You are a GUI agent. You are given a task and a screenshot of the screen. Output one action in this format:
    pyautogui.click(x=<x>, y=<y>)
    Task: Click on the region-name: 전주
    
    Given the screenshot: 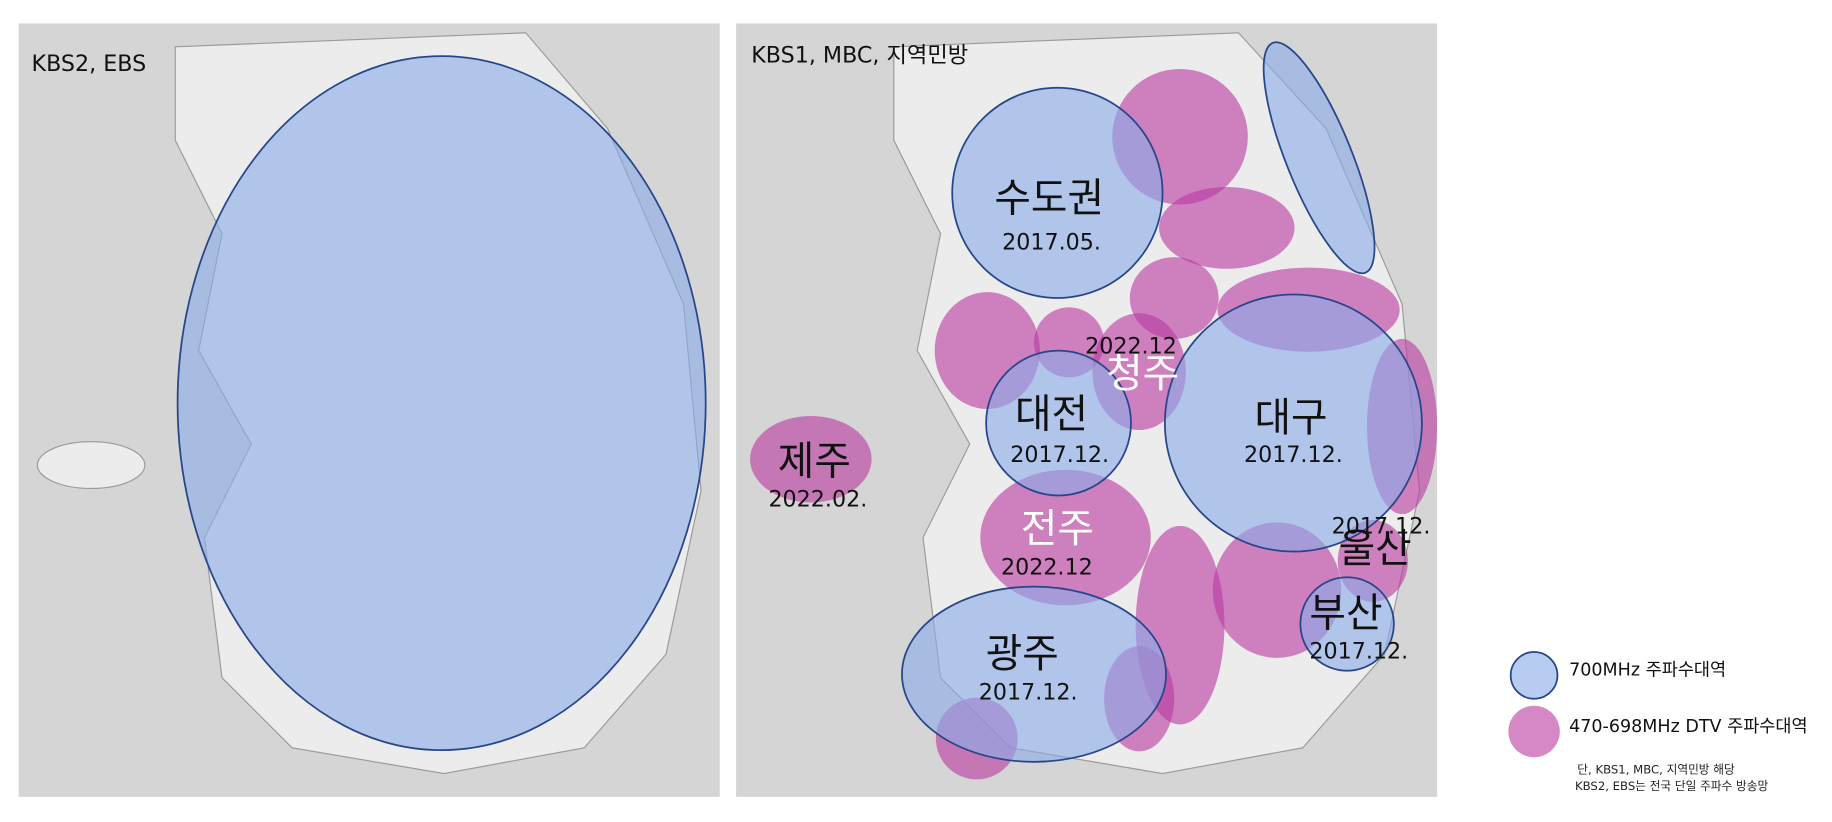 What is the action you would take?
    pyautogui.click(x=1057, y=529)
    